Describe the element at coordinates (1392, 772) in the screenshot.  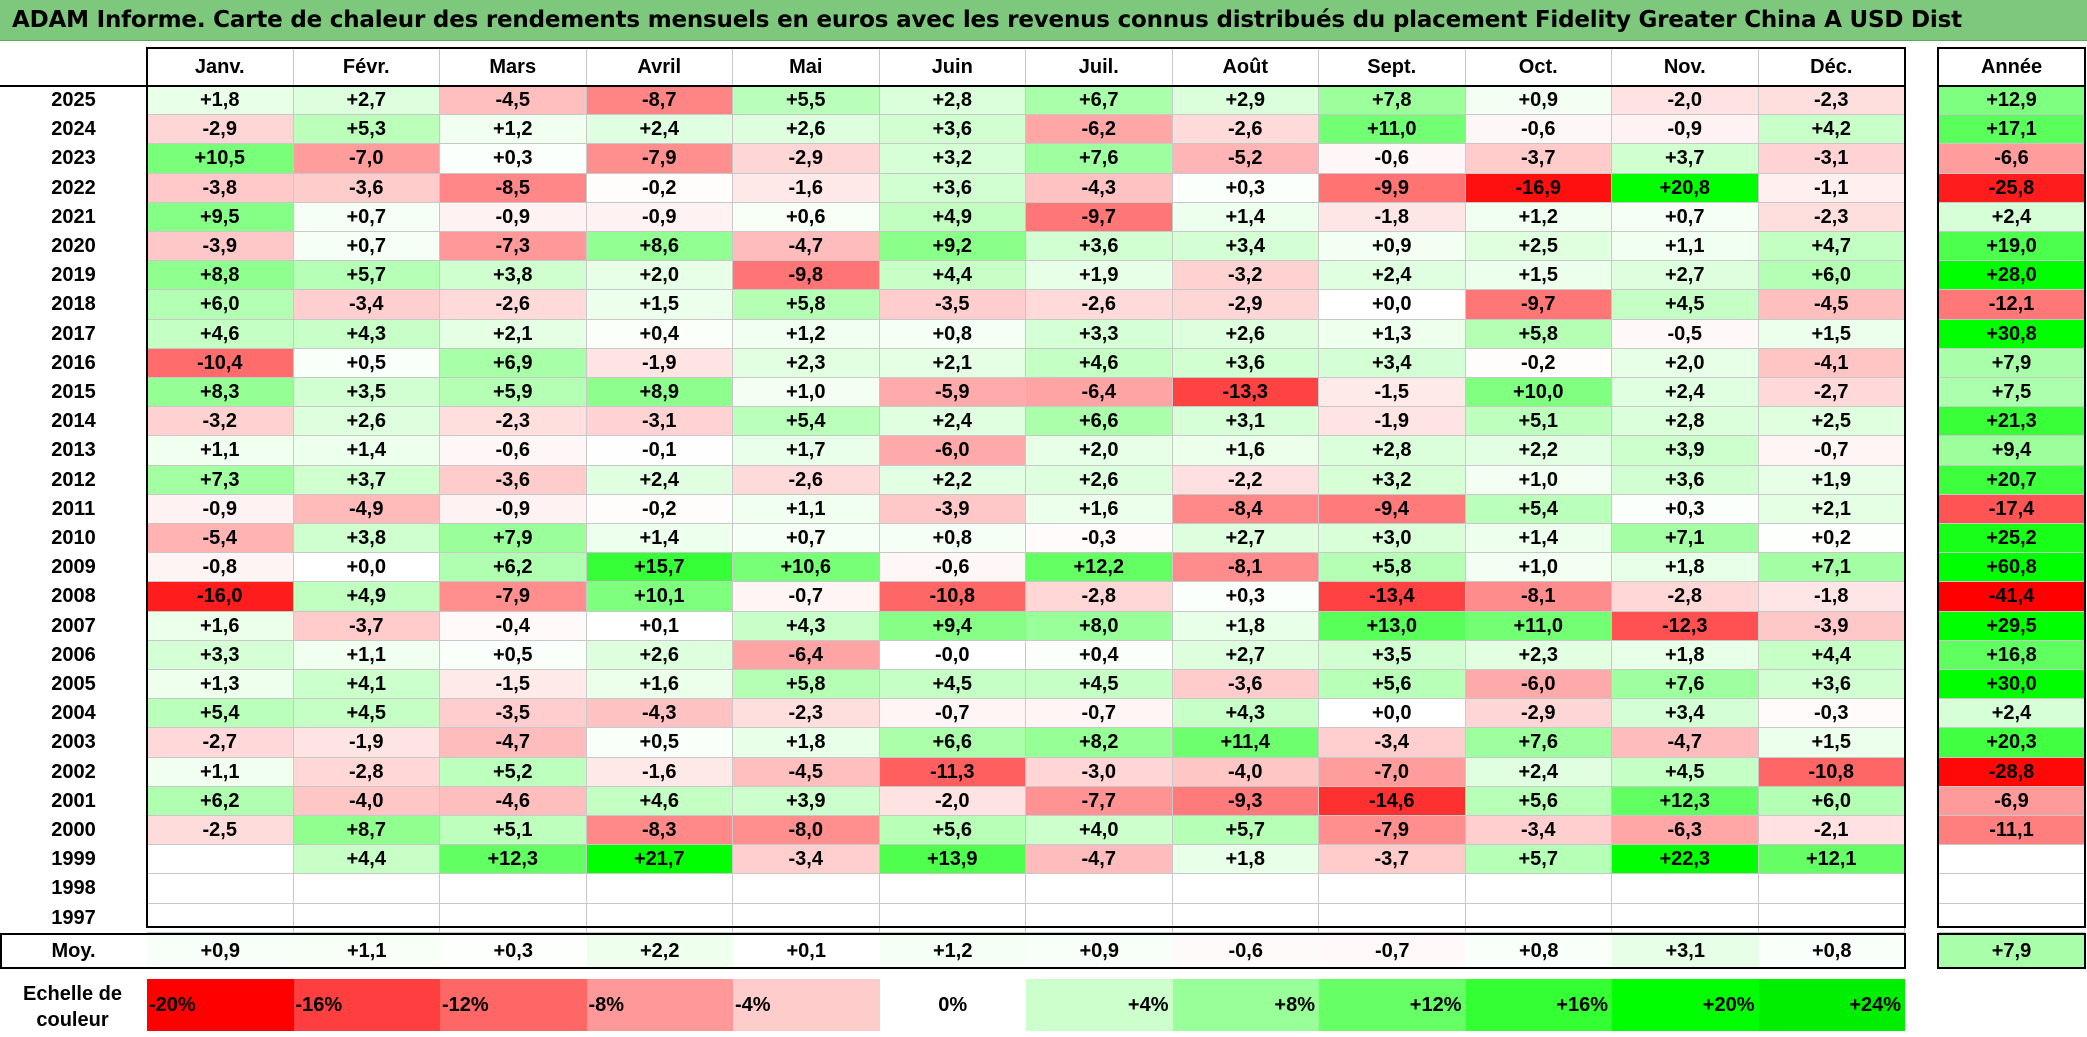
I see `heatmap-cell: -7,0` at that location.